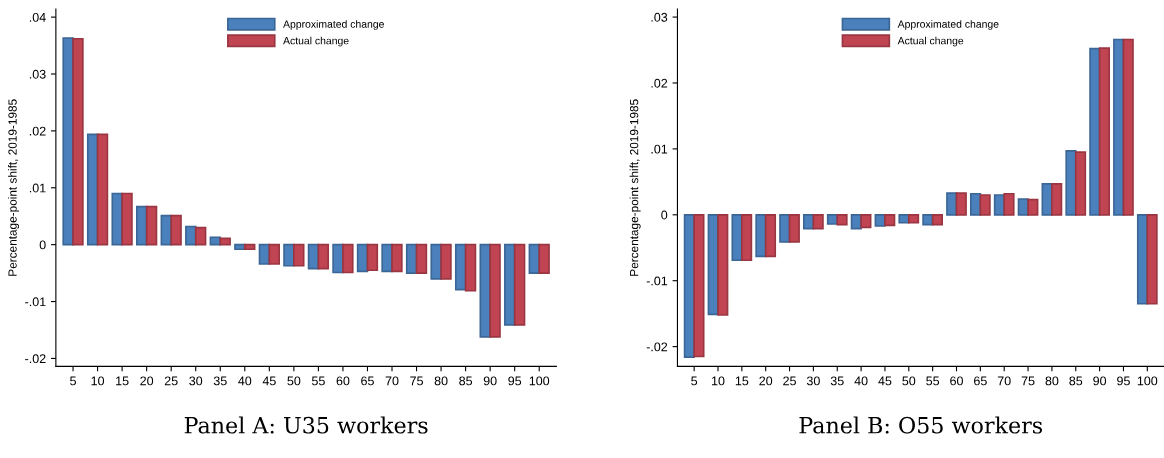  I want to click on text: Panel A: U35 workers, so click(306, 425).